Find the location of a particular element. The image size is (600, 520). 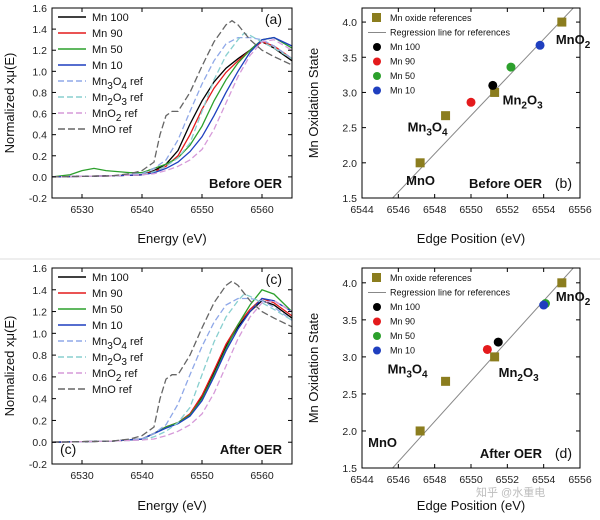

x-tick-label: 6546 is located at coordinates (399, 210).